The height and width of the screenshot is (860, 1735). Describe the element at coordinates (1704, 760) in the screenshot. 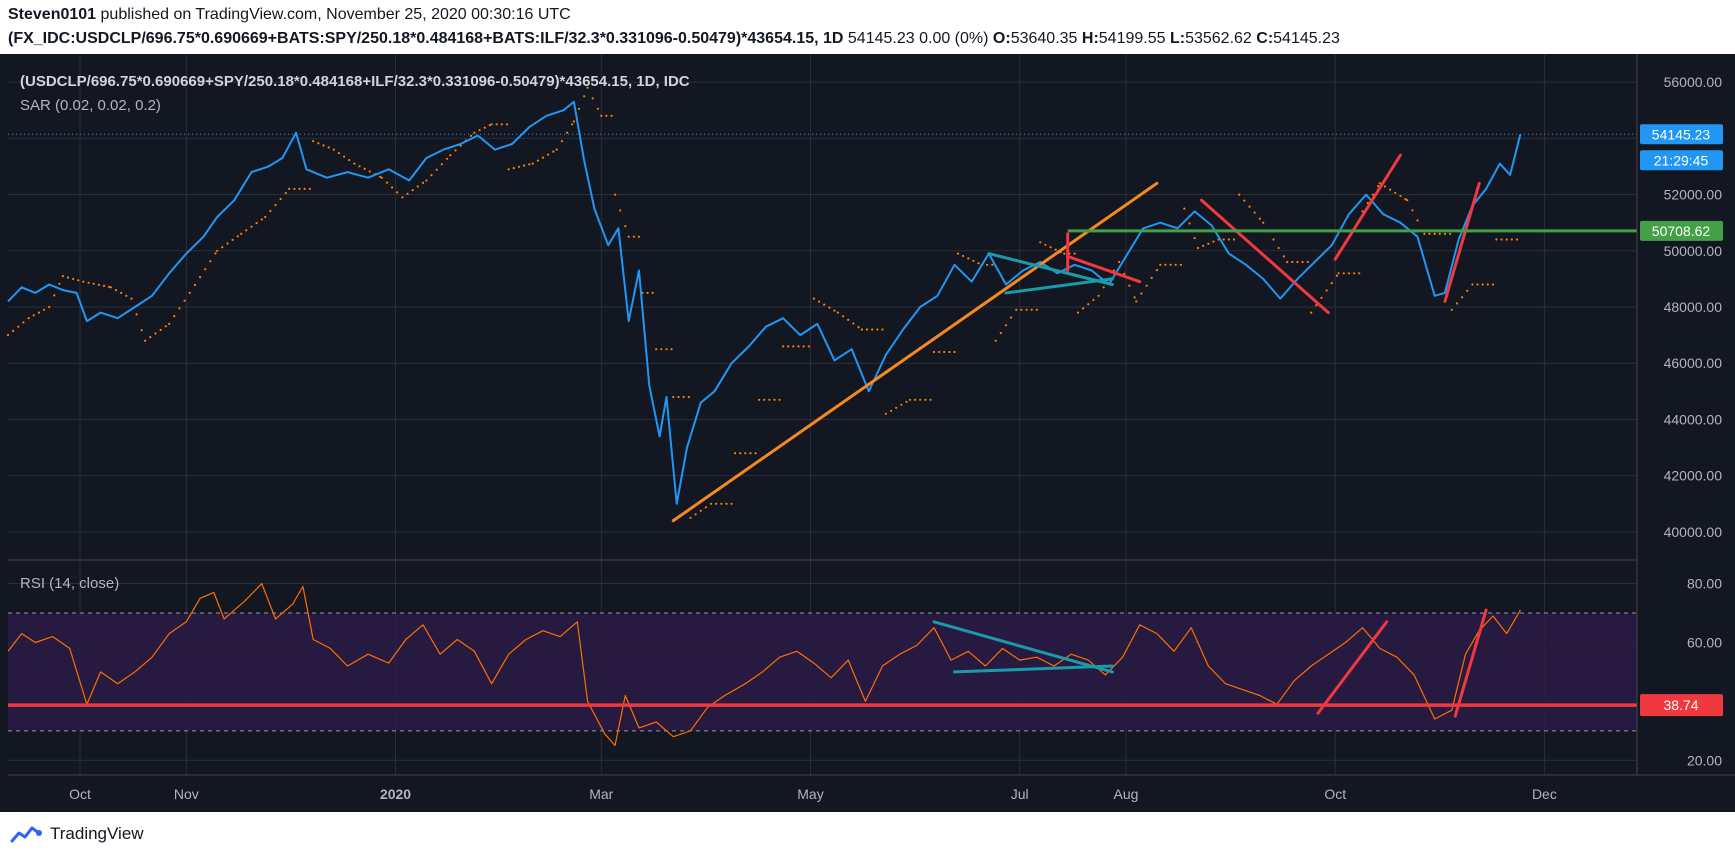

I see `rsi-tick-0: 20.00` at that location.